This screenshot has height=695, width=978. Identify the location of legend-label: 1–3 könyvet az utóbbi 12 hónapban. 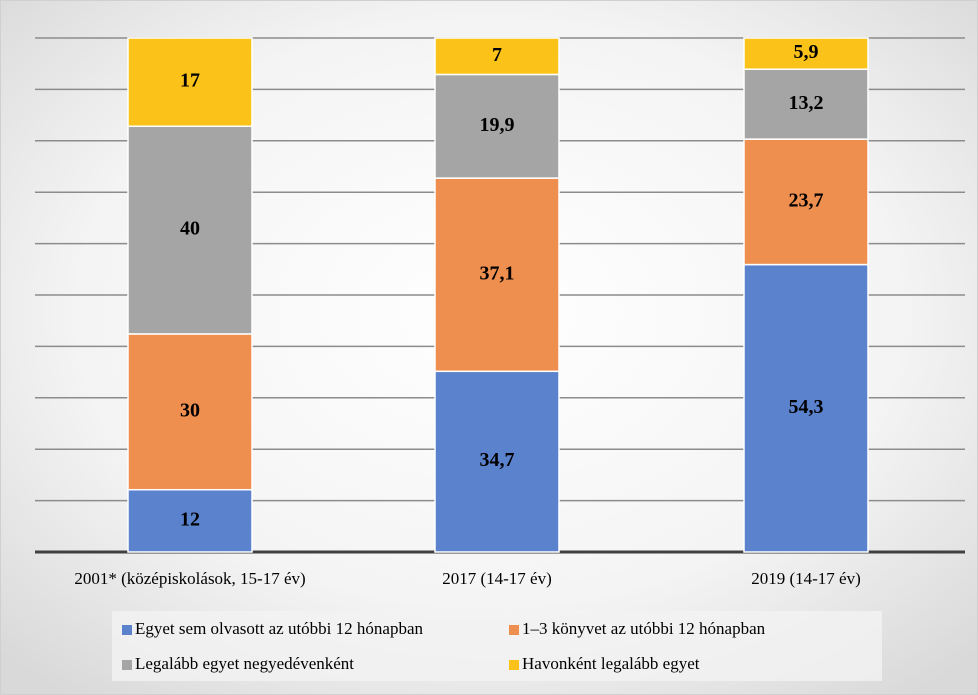
(644, 628).